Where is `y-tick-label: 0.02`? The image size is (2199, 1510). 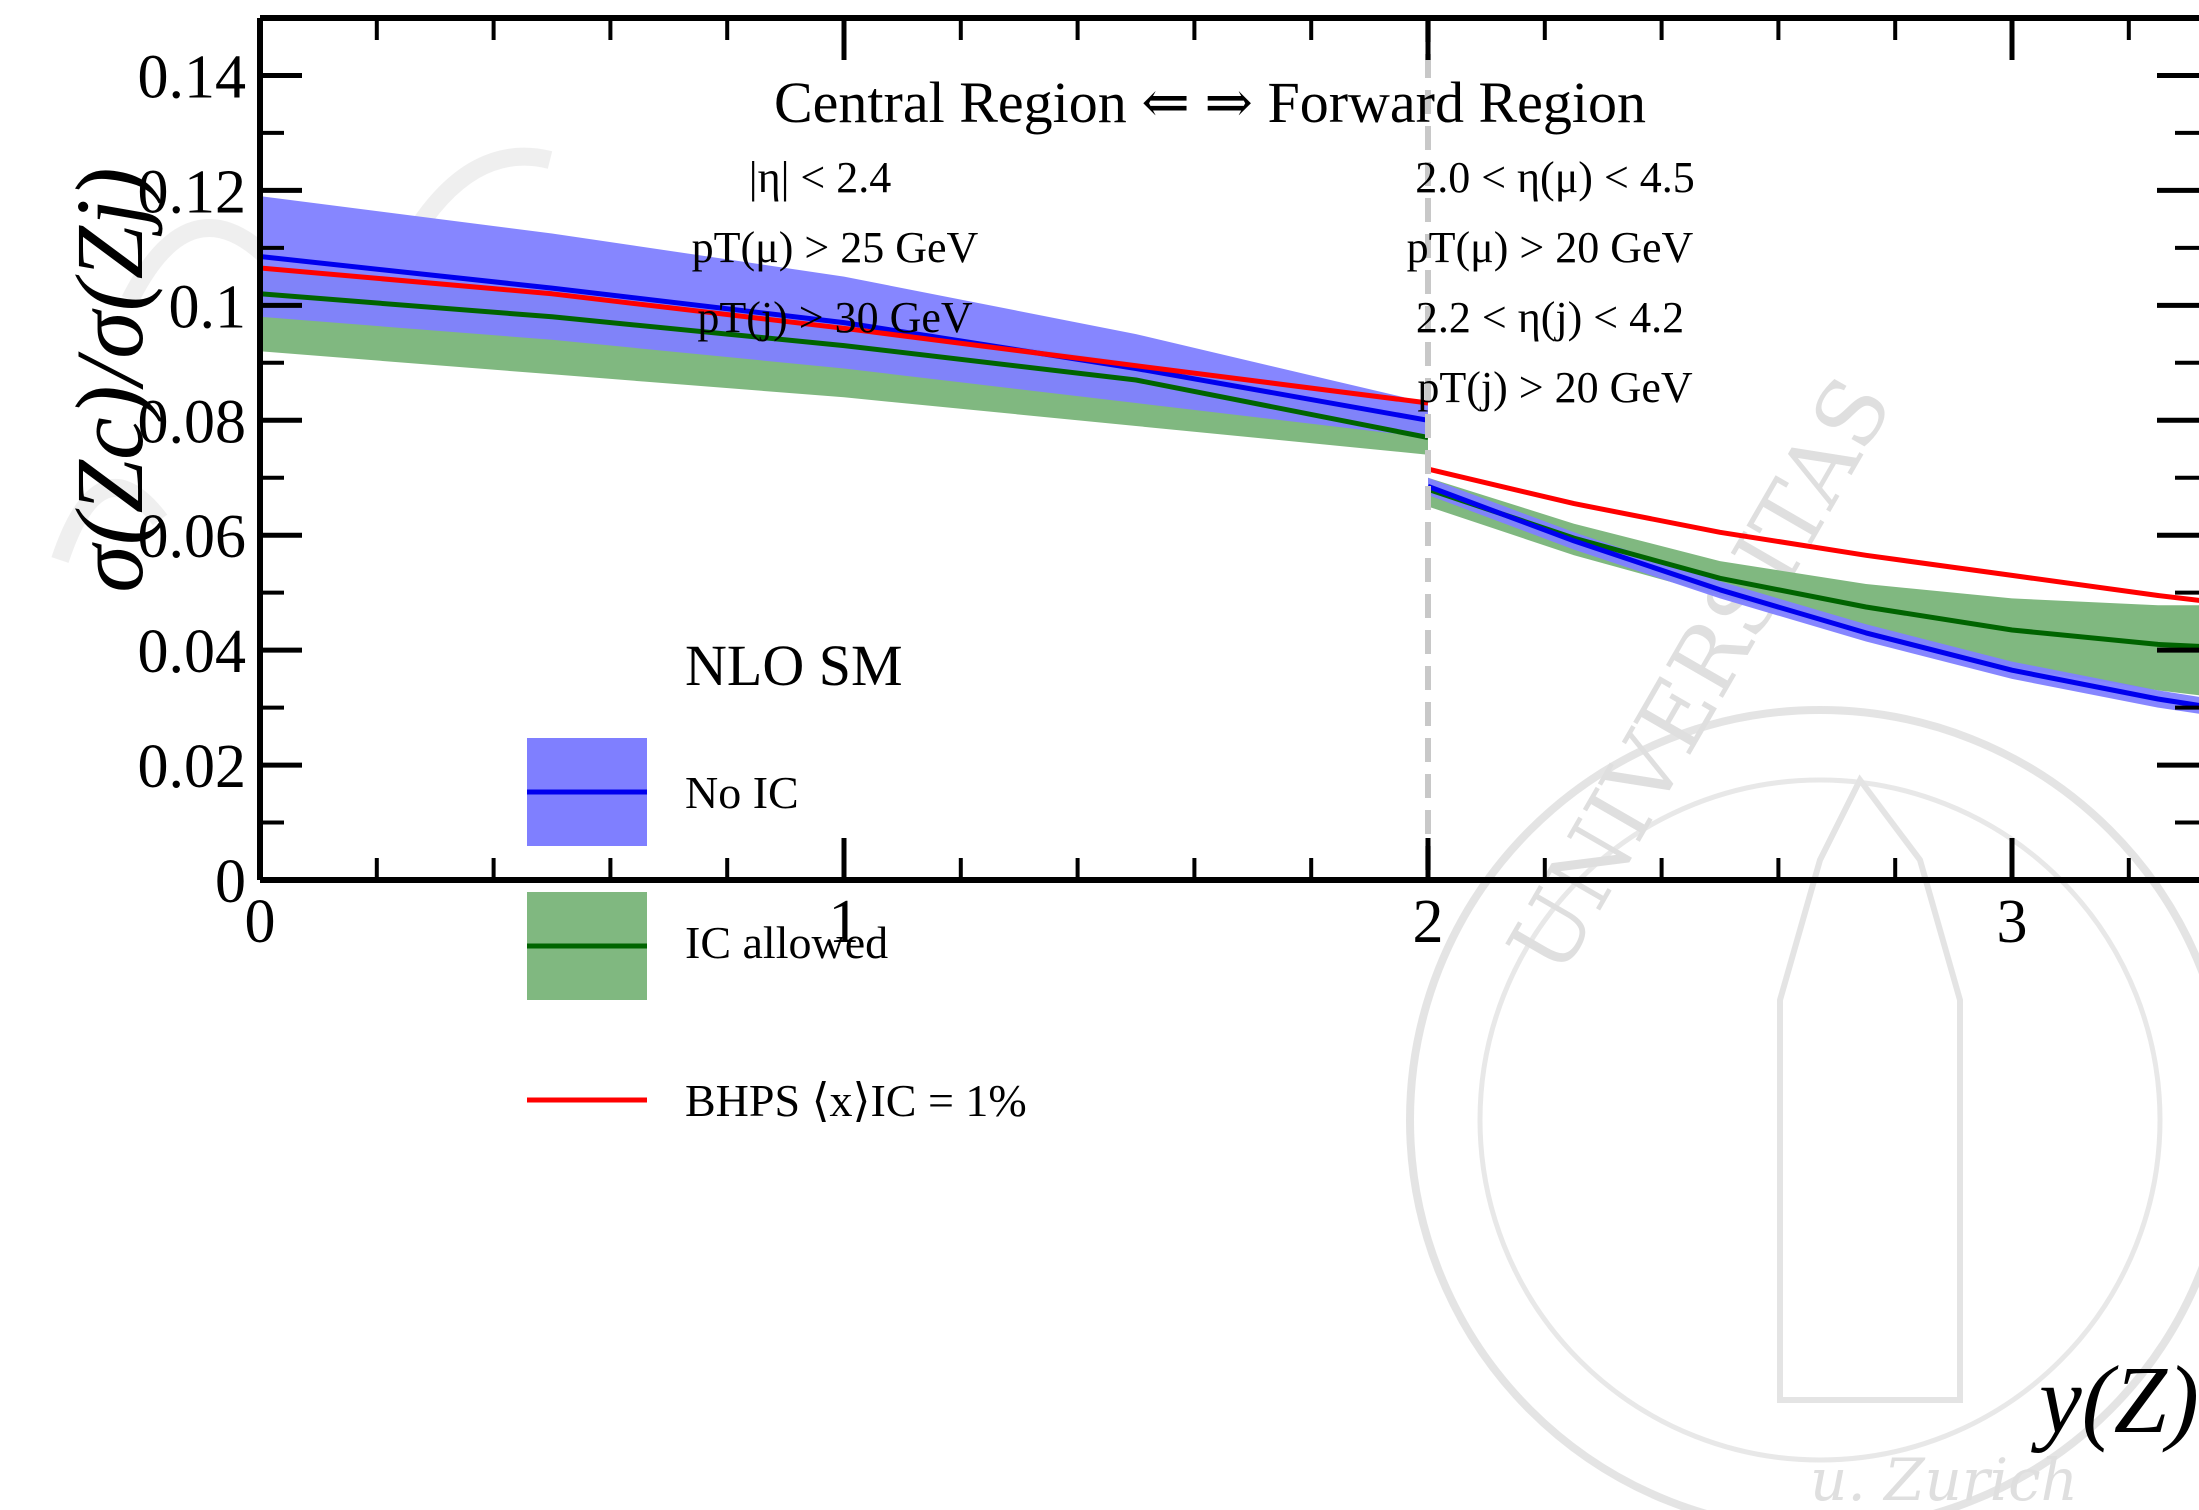
y-tick-label: 0.02 is located at coordinates (192, 767).